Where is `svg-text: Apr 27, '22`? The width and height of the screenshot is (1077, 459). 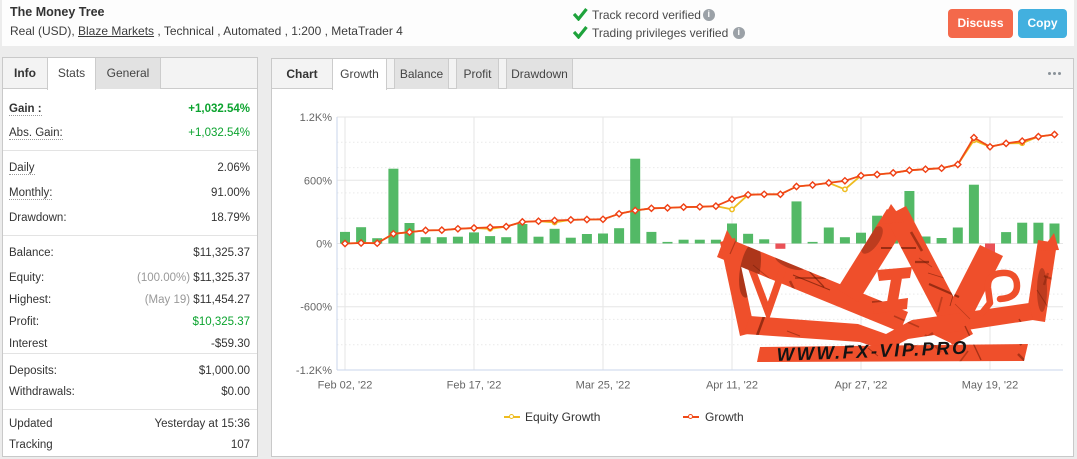 svg-text: Apr 27, '22 is located at coordinates (861, 386).